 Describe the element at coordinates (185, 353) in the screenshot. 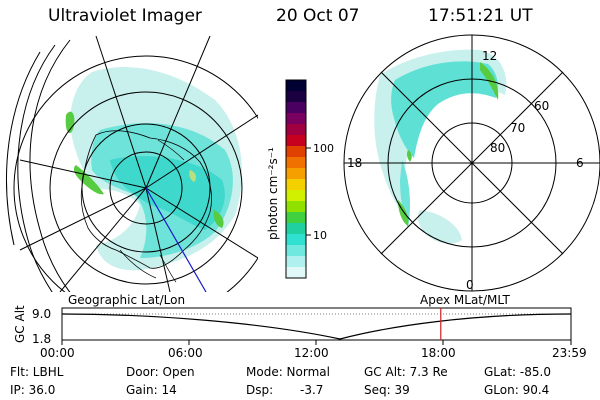

I see `xtick-0600: 06:00` at that location.